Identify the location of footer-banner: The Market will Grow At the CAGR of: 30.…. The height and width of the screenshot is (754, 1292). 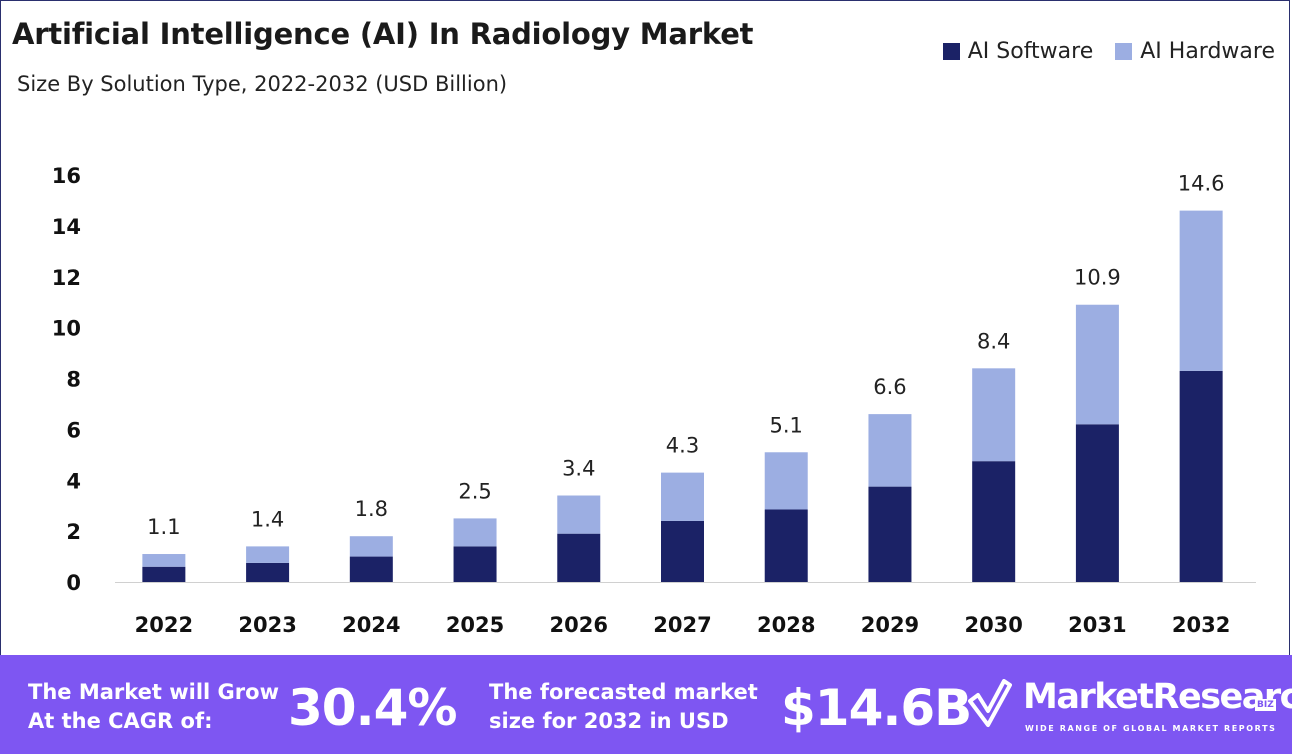
(646, 704).